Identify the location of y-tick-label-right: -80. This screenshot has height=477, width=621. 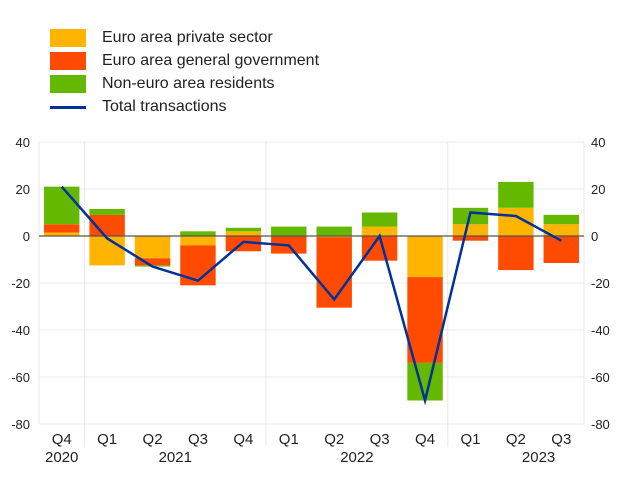
(600, 424).